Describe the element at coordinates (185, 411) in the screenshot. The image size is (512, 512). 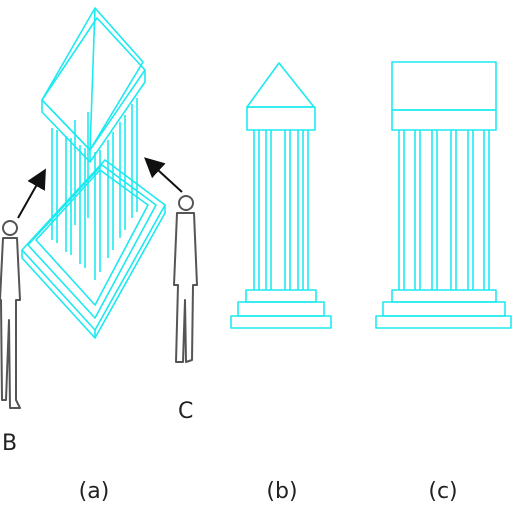
I see `label: C` at that location.